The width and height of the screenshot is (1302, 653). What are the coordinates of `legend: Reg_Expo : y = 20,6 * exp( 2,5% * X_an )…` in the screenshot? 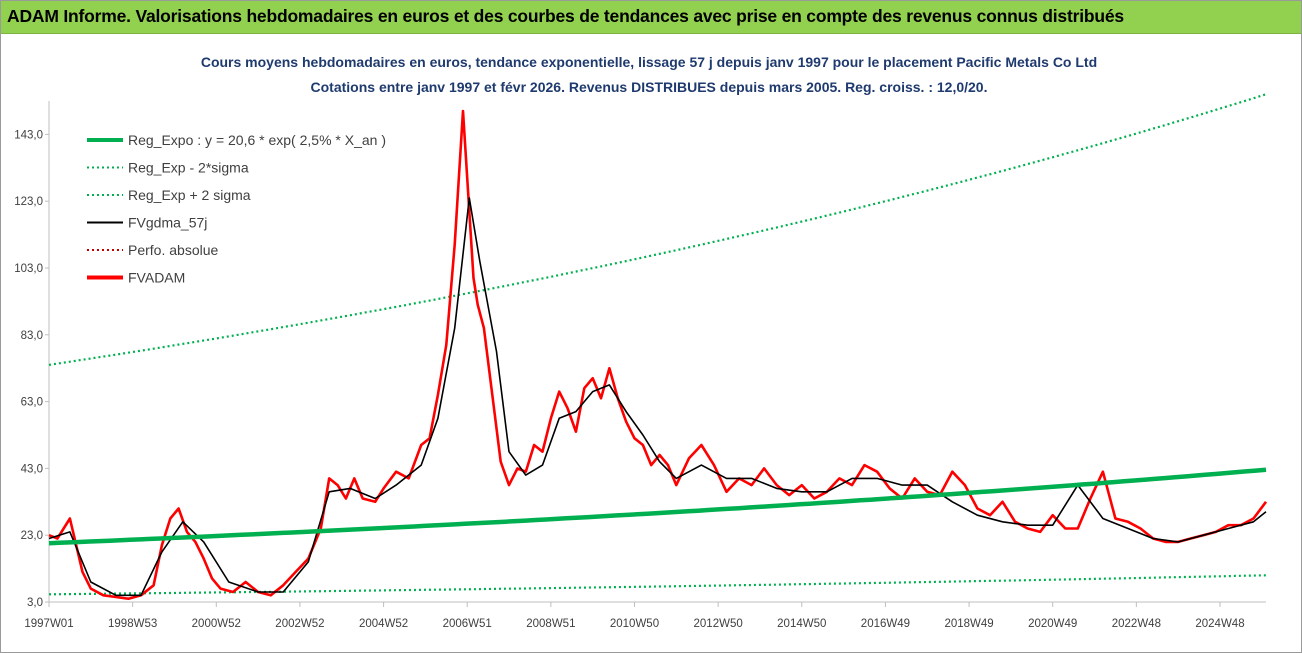 It's located at (236, 209).